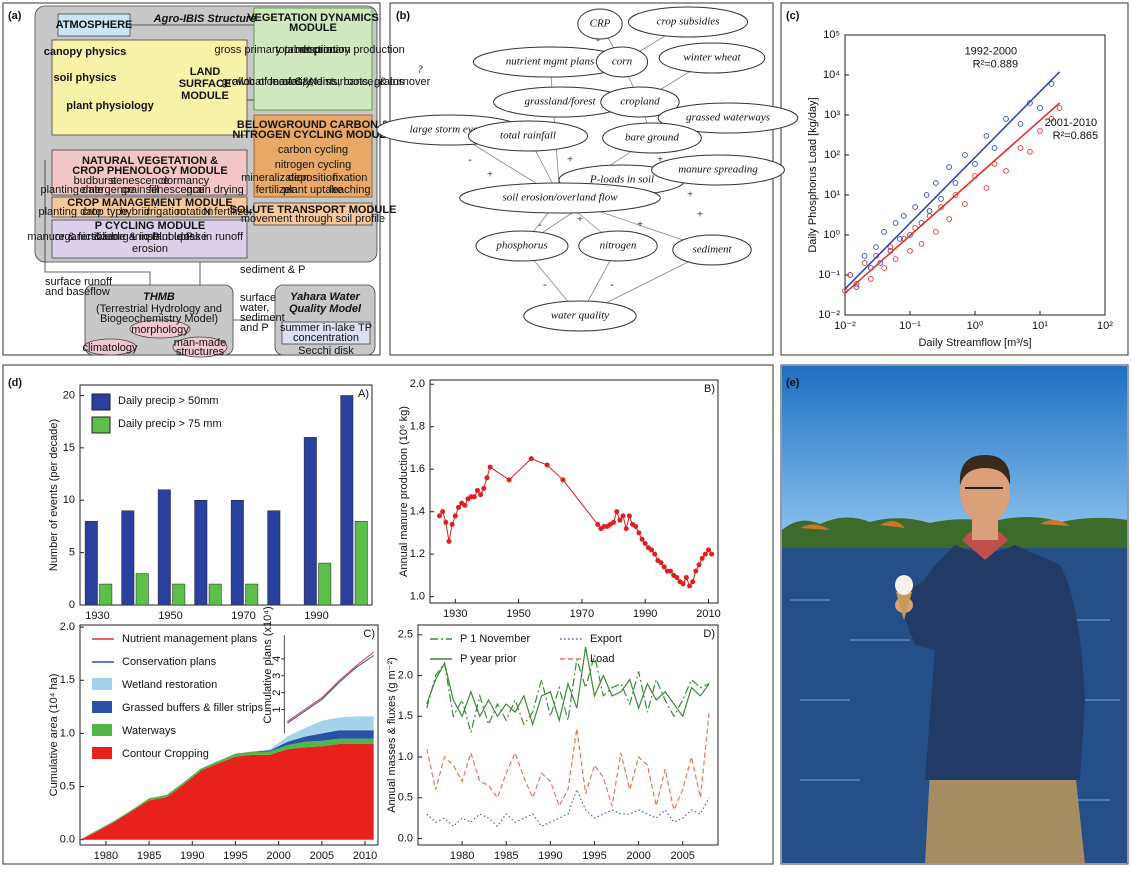  What do you see at coordinates (652, 138) in the screenshot?
I see `label: bare ground` at bounding box center [652, 138].